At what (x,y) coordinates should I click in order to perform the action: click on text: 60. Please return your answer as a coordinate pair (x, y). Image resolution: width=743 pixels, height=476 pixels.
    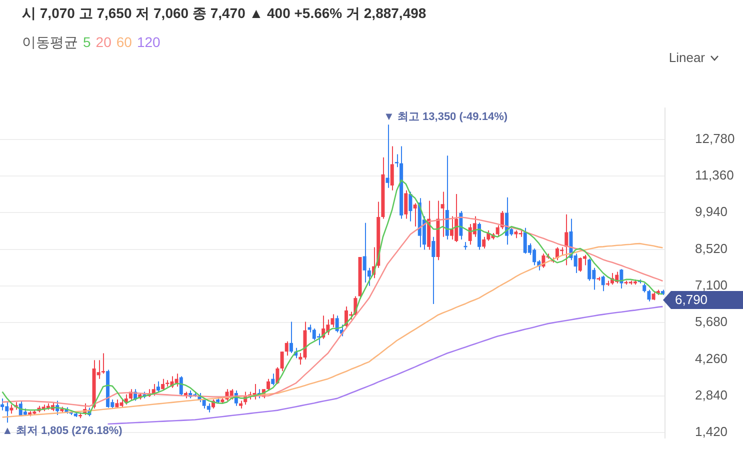
    Looking at the image, I should click on (124, 42).